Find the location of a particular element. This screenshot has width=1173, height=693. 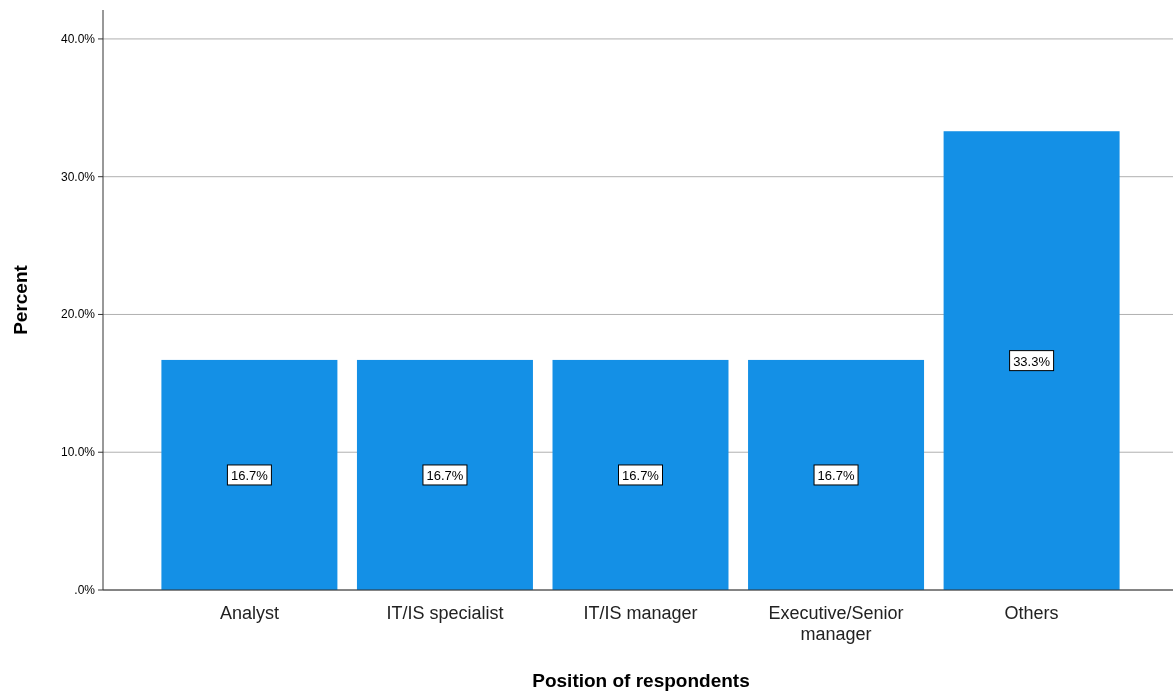

x-tick-label: IT/IS specialist is located at coordinates (445, 613).